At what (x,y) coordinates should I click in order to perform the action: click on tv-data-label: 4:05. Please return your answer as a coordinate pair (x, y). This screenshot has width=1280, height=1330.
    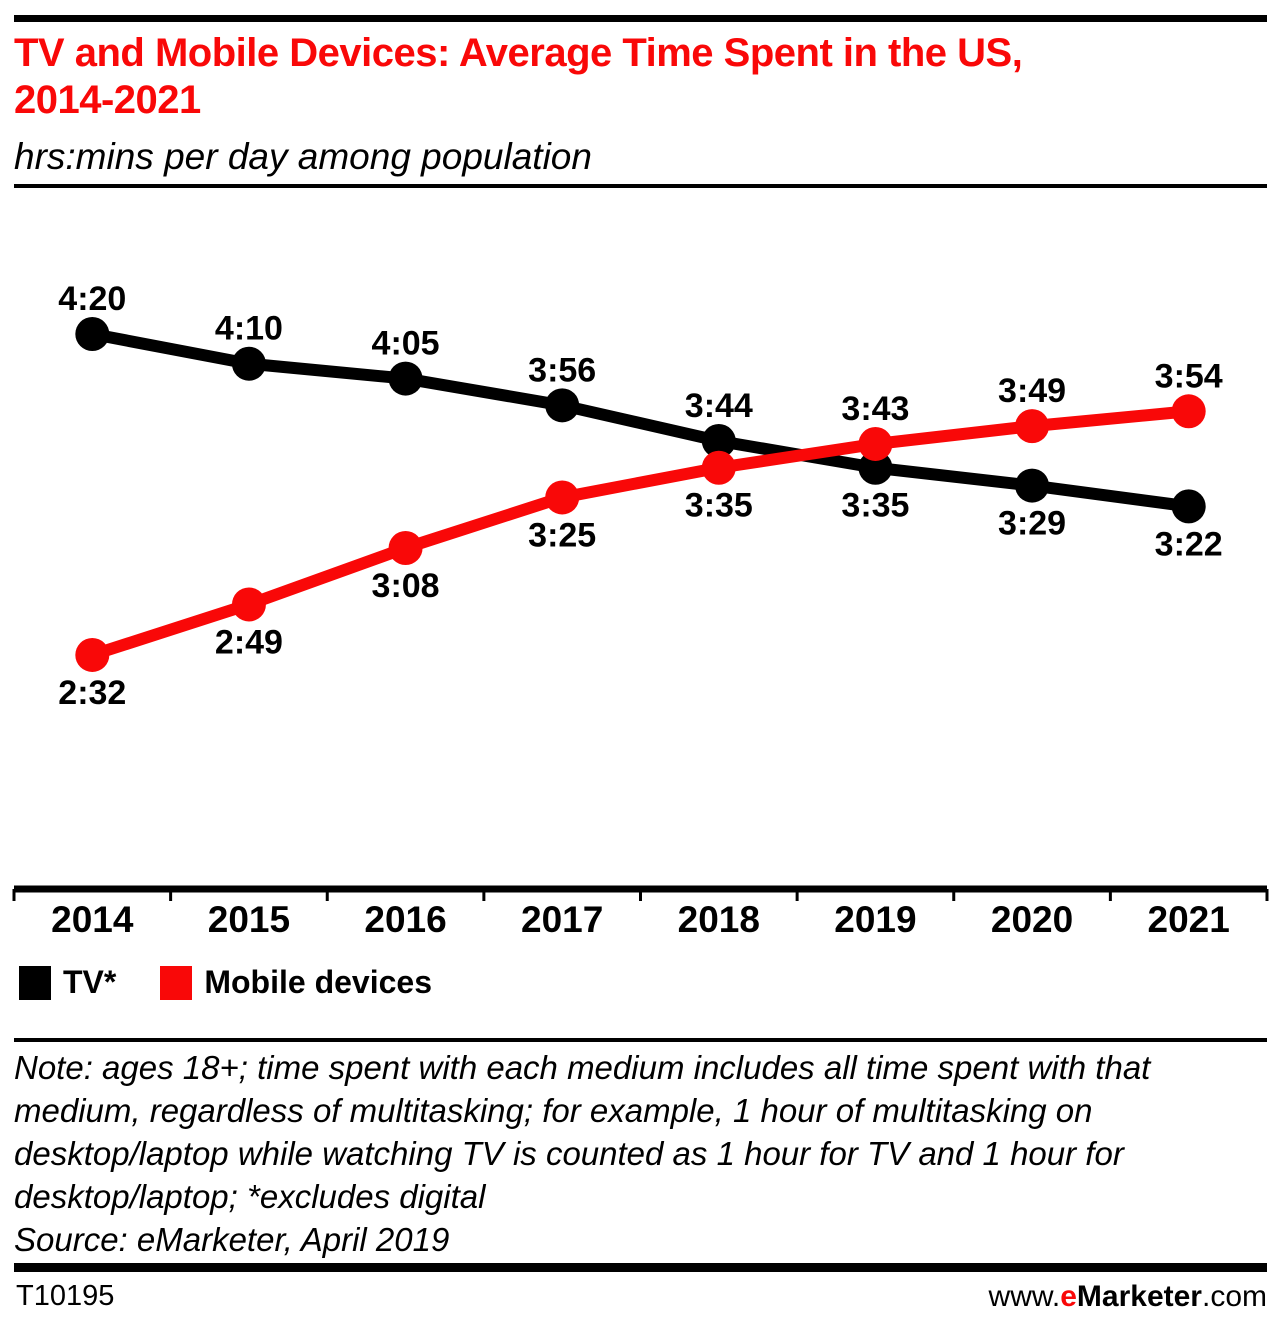
    Looking at the image, I should click on (406, 344).